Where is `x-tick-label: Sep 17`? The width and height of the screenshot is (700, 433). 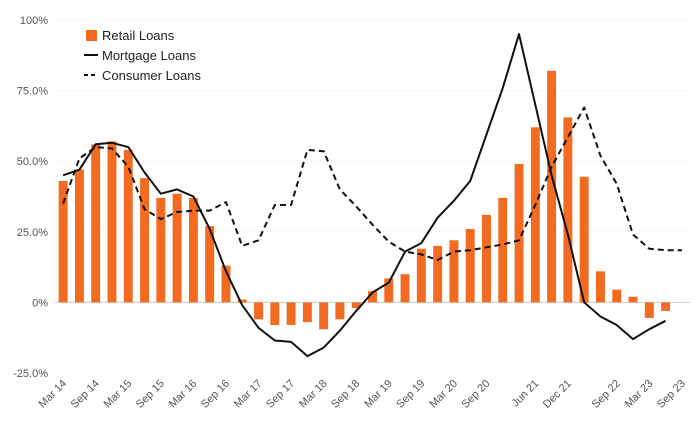 x-tick-label: Sep 17 is located at coordinates (280, 394).